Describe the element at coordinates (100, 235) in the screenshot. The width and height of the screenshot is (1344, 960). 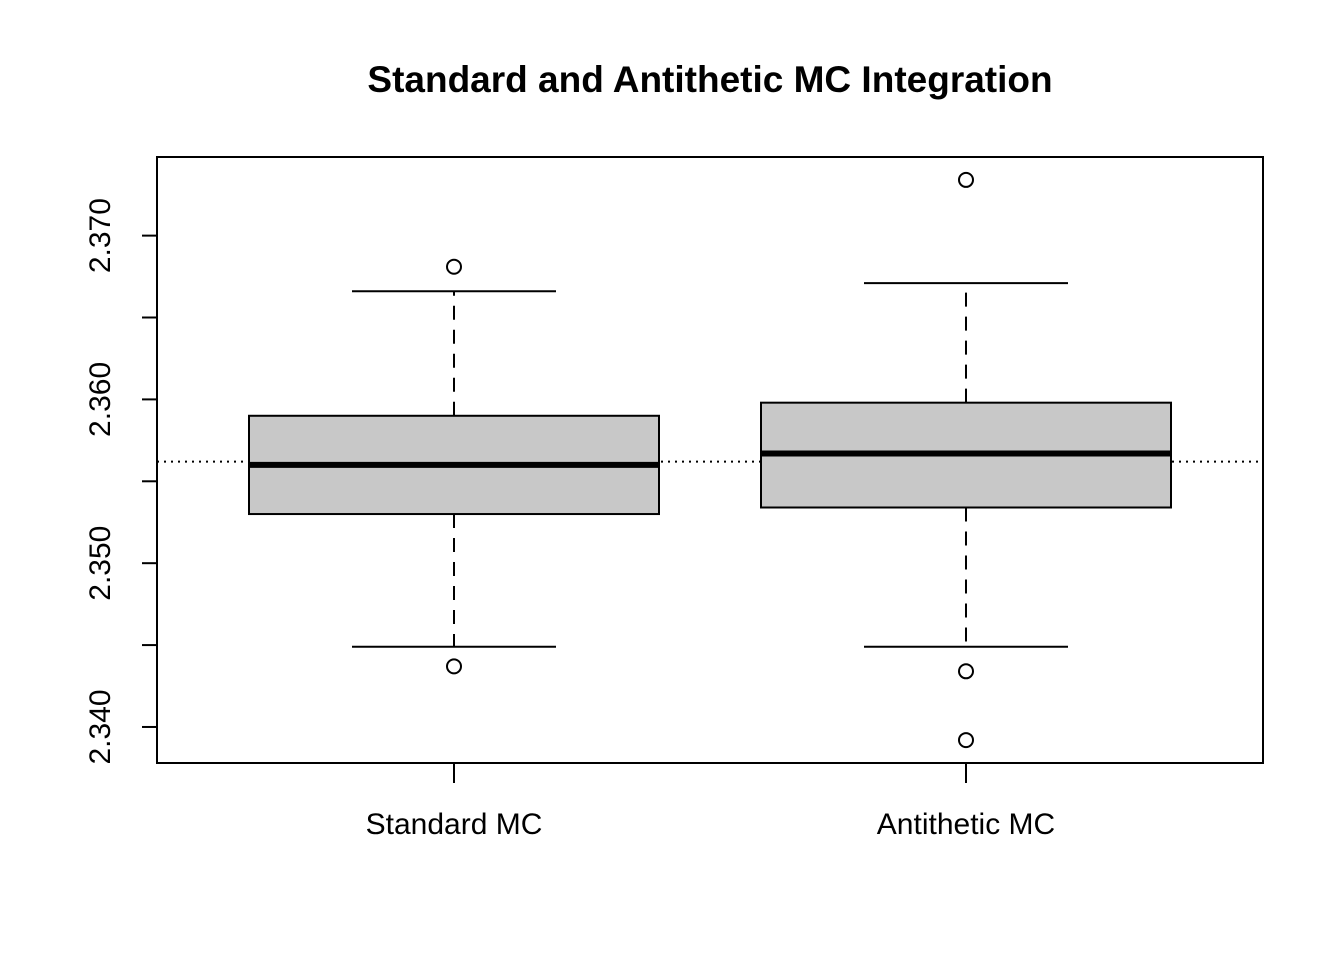
I see `y-tick-label: 2.370` at that location.